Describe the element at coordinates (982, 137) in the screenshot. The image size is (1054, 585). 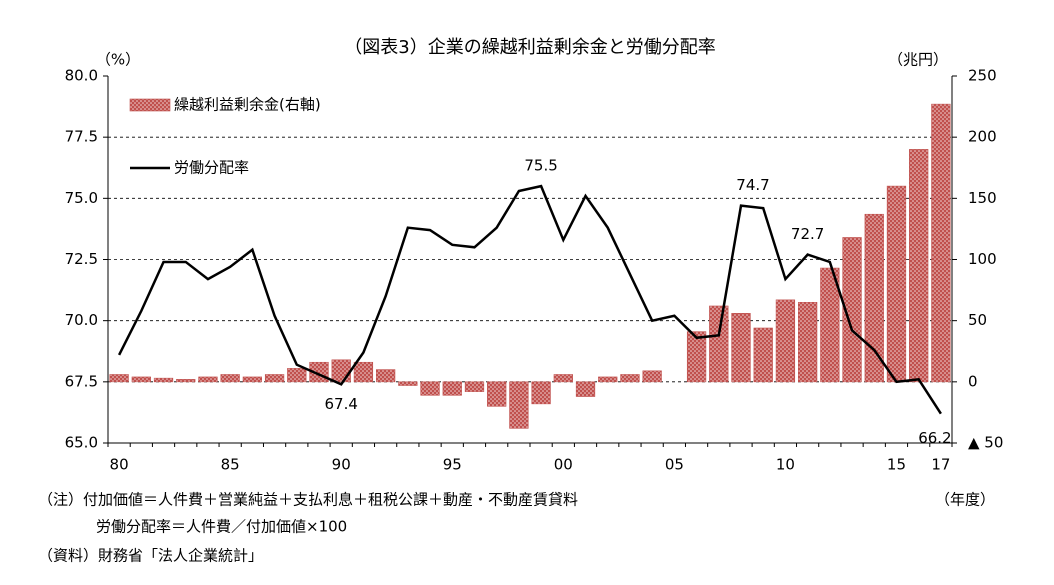
I see `y2-tick-label: 200` at that location.